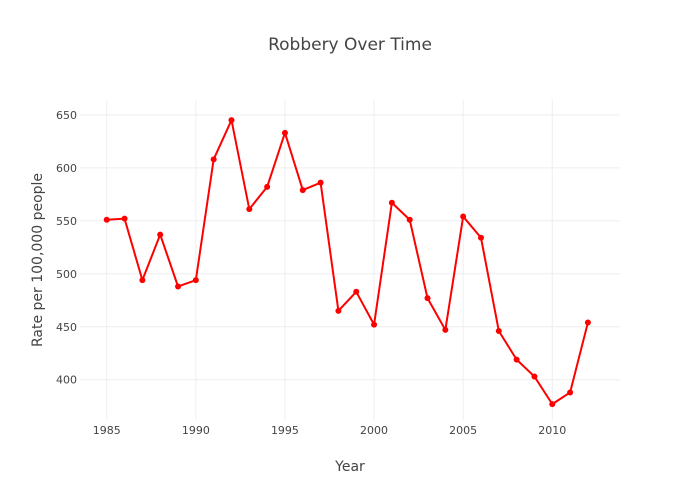 Image resolution: width=700 pixels, height=504 pixels. I want to click on data-point-2007, so click(498, 330).